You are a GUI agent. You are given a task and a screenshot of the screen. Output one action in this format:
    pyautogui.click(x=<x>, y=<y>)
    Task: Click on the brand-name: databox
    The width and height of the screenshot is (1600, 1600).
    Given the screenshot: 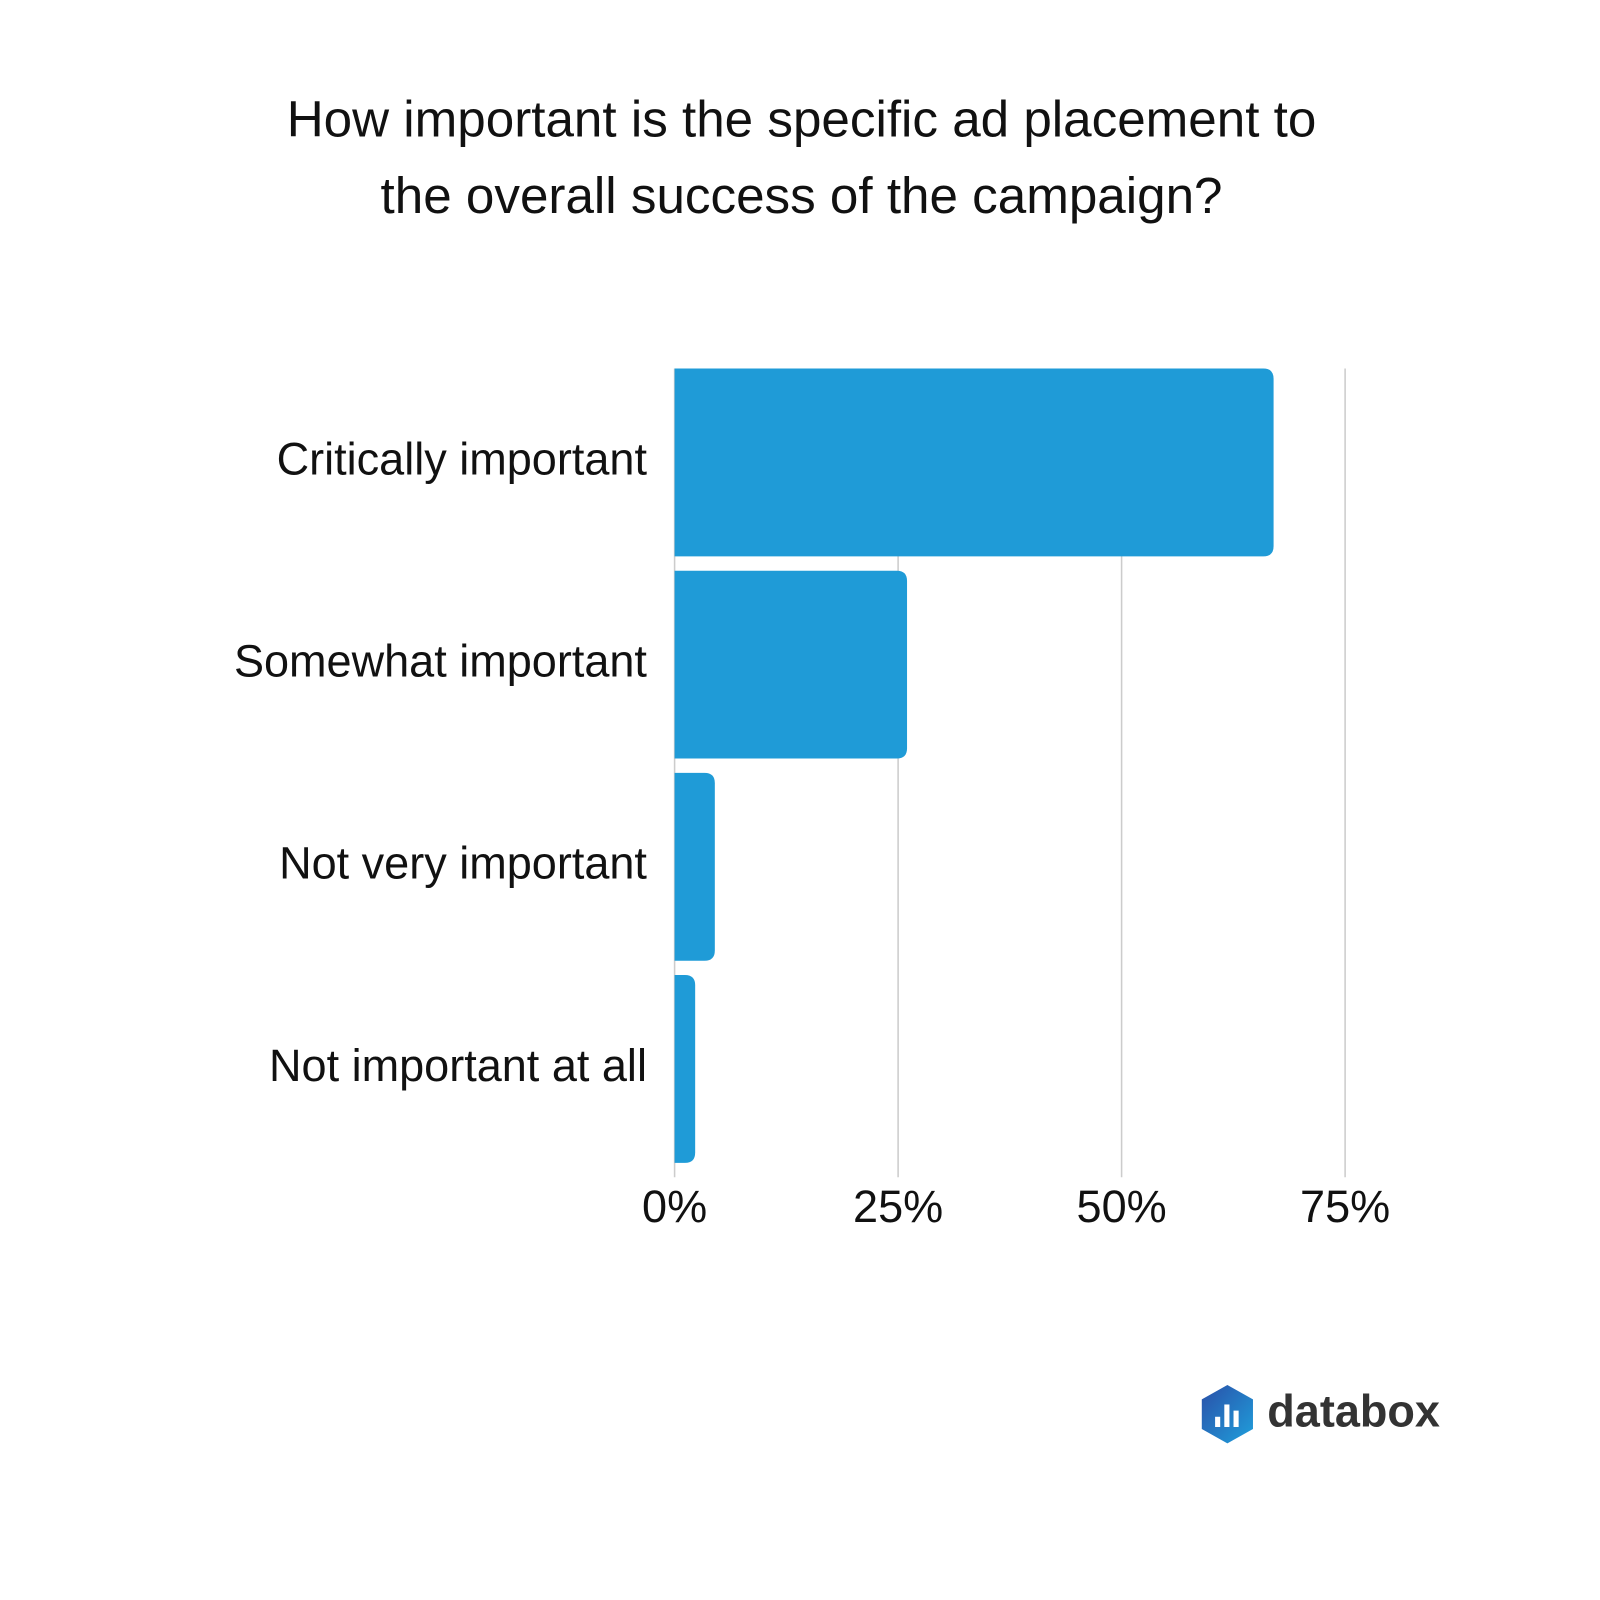 What is the action you would take?
    pyautogui.click(x=1353, y=1411)
    